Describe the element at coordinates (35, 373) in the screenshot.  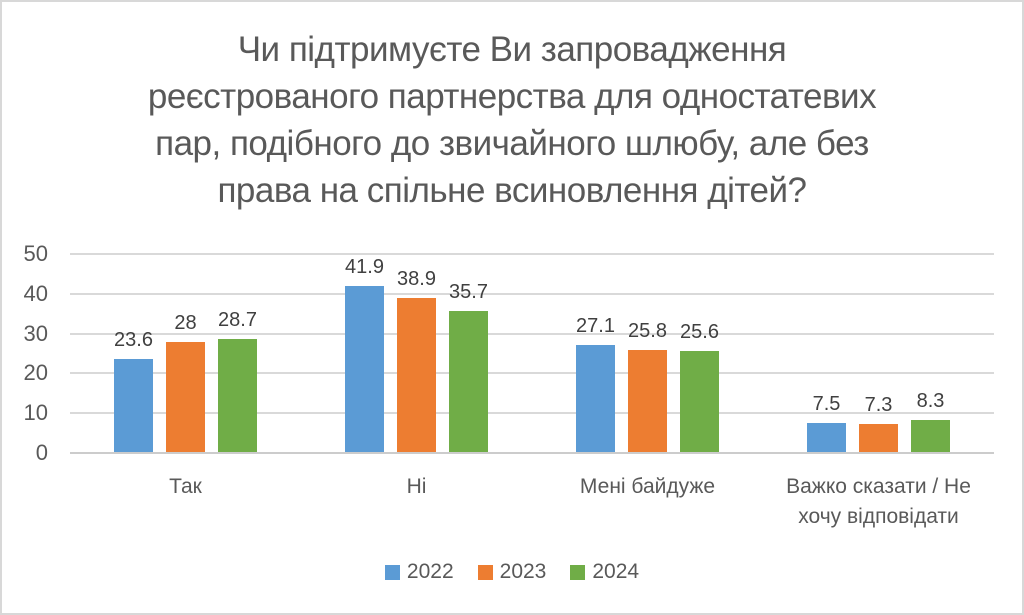
I see `y-tick-label: 20` at that location.